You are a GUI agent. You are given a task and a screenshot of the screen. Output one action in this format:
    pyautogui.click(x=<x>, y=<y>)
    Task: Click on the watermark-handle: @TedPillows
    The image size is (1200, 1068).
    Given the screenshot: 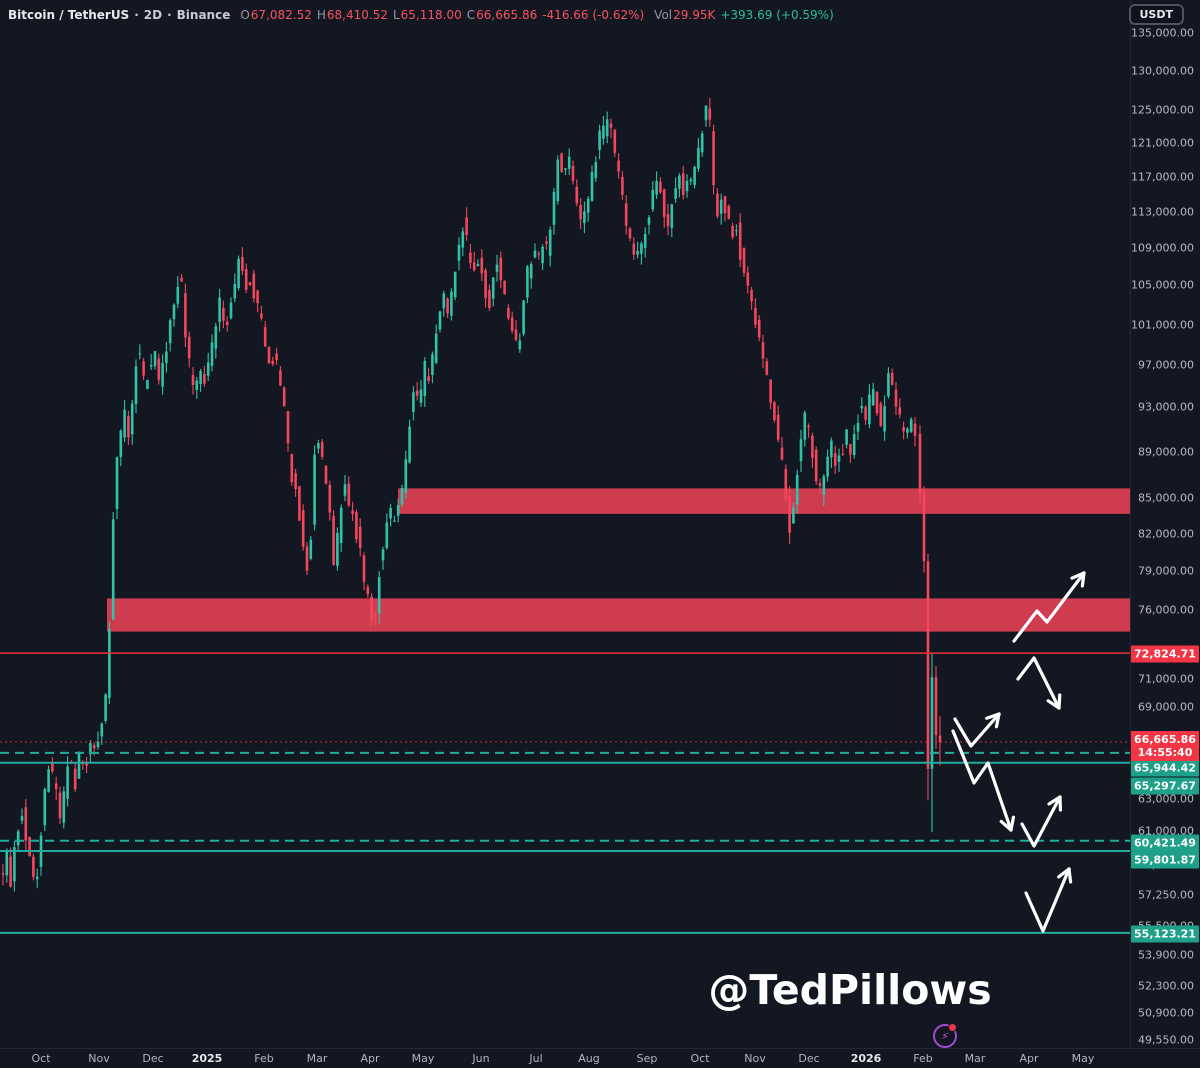 What is the action you would take?
    pyautogui.click(x=850, y=990)
    